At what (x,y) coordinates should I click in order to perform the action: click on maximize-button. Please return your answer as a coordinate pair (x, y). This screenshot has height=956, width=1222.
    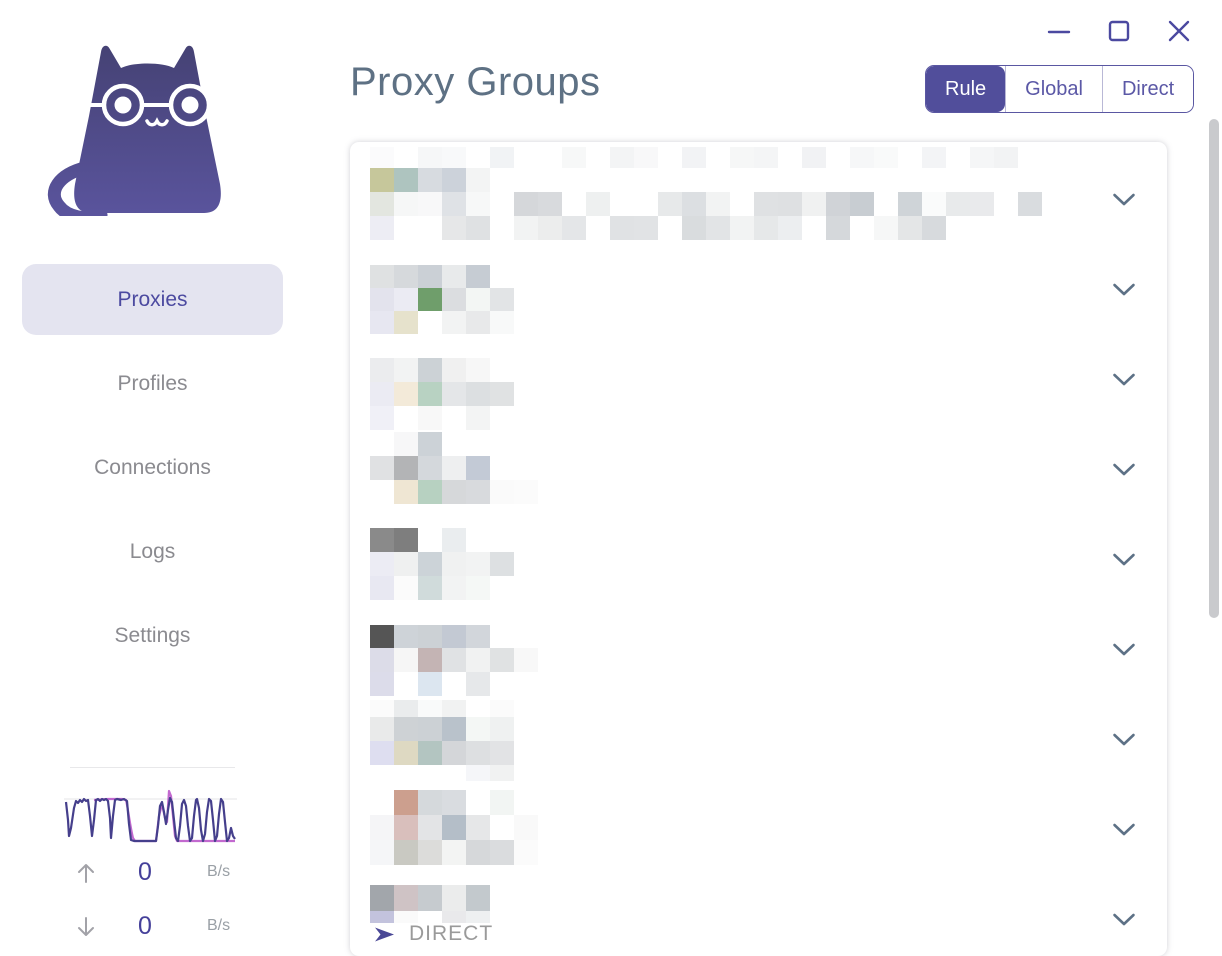
    Looking at the image, I should click on (1119, 31).